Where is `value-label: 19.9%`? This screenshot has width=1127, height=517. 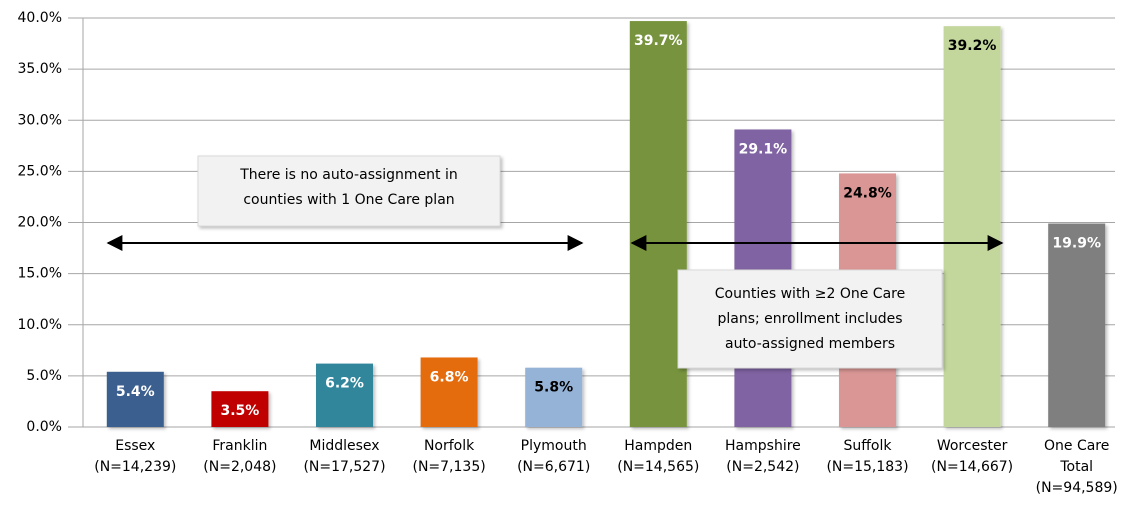
value-label: 19.9% is located at coordinates (1076, 244).